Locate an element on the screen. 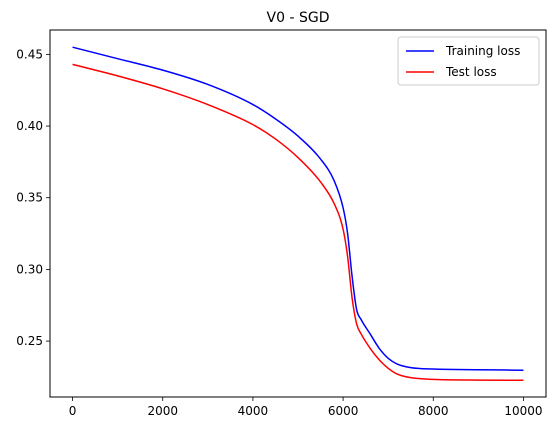  y-tick-label: 0.45 is located at coordinates (29, 54).